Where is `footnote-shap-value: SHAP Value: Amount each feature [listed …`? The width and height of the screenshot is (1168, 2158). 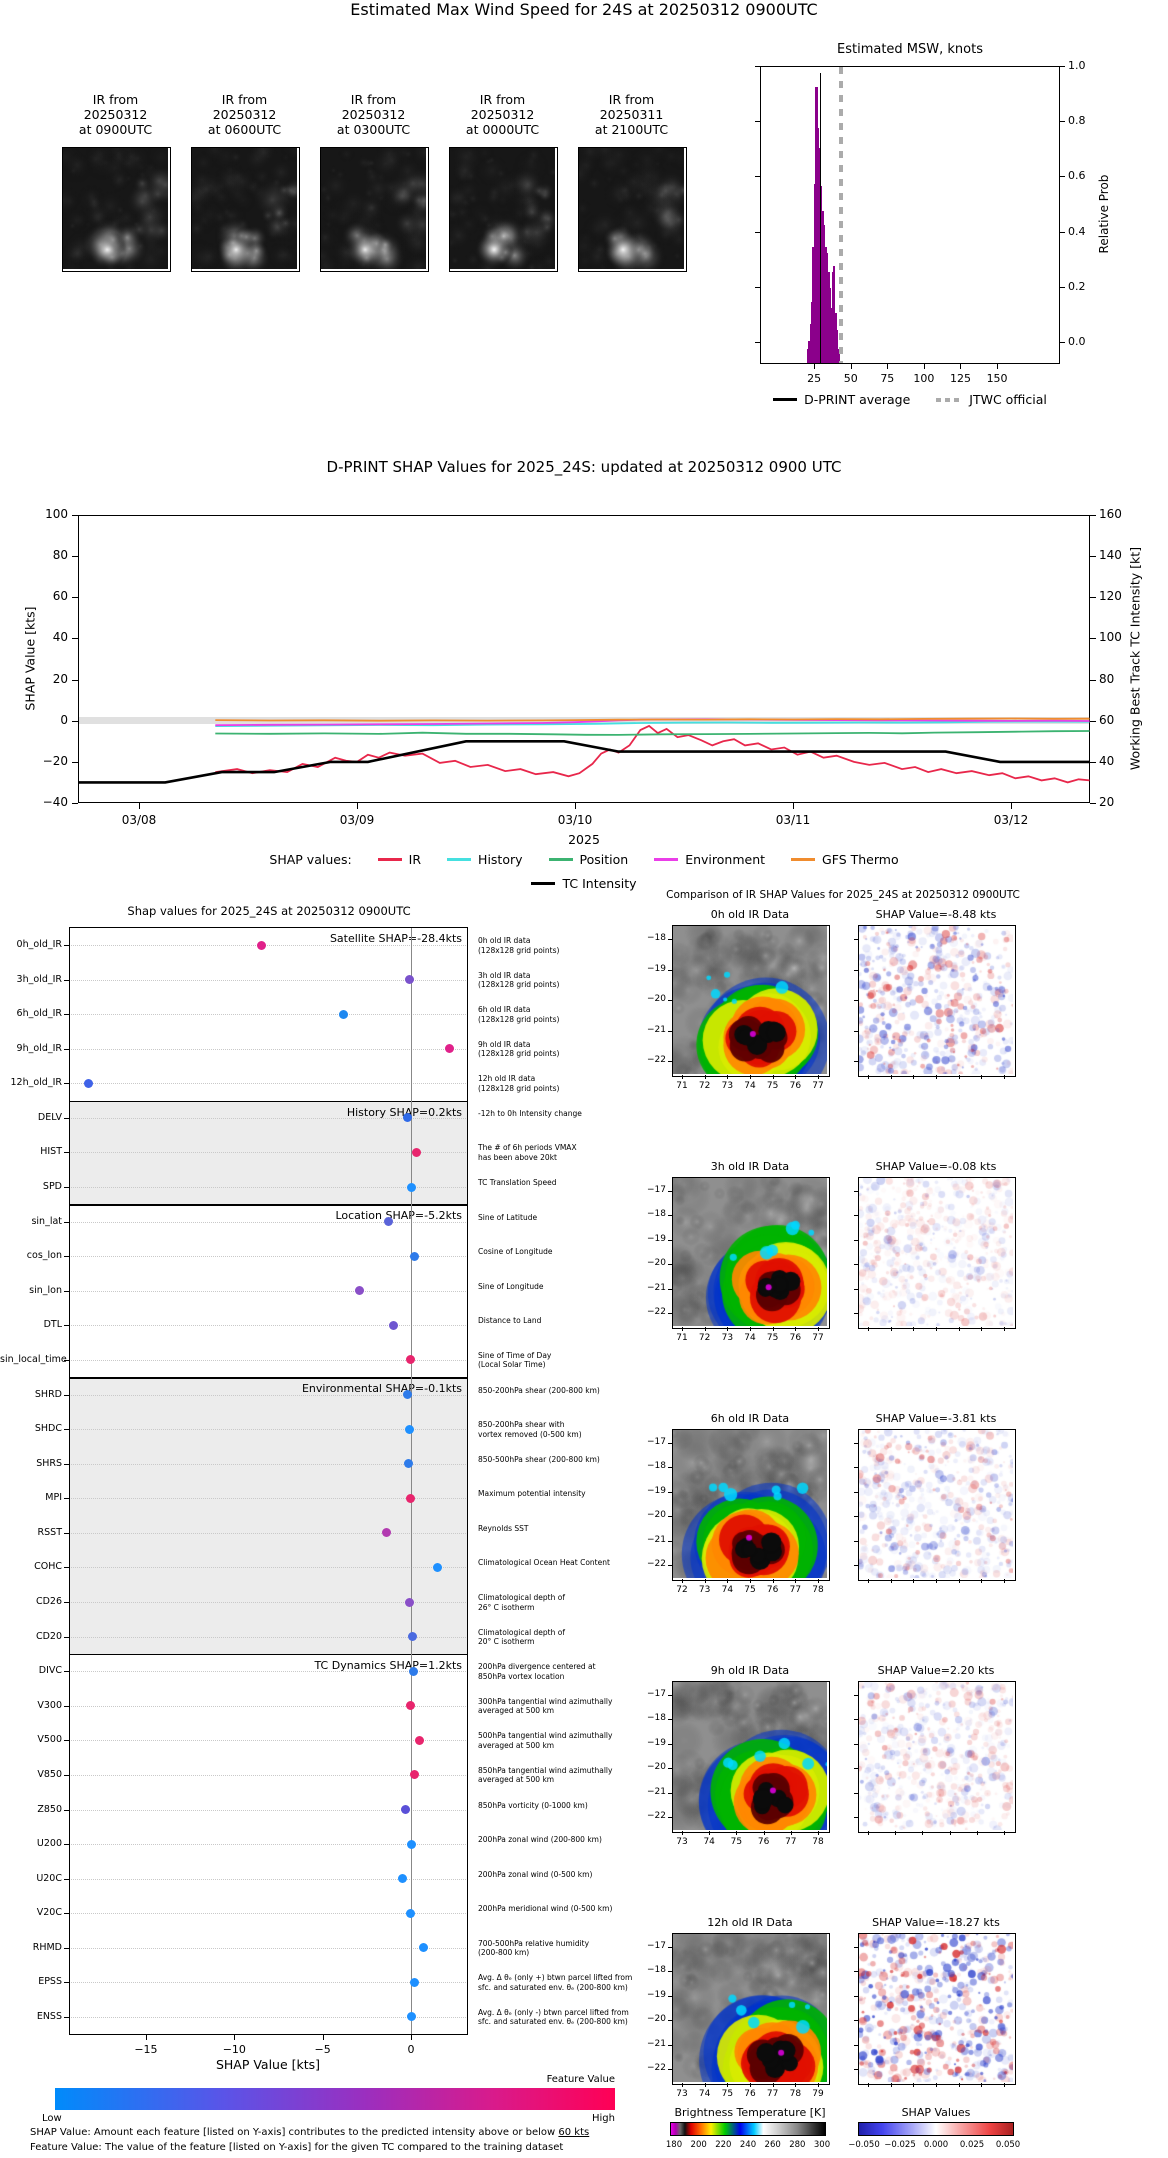
footnote-shap-value: SHAP Value: Amount each feature [listed … is located at coordinates (420, 2132).